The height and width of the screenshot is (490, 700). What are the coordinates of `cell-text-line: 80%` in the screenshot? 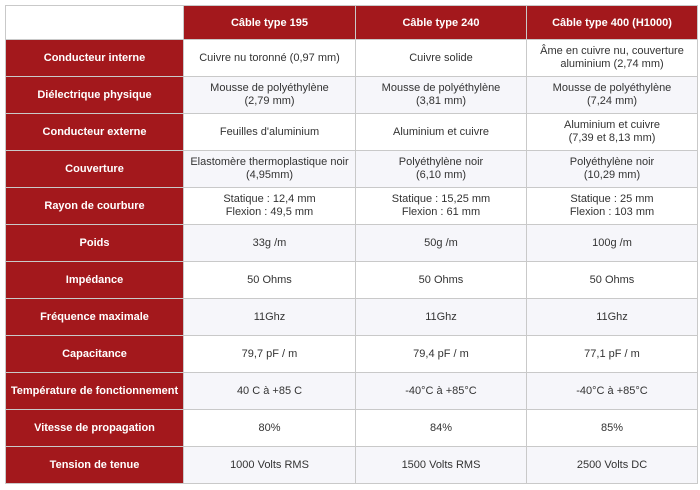 It's located at (269, 427).